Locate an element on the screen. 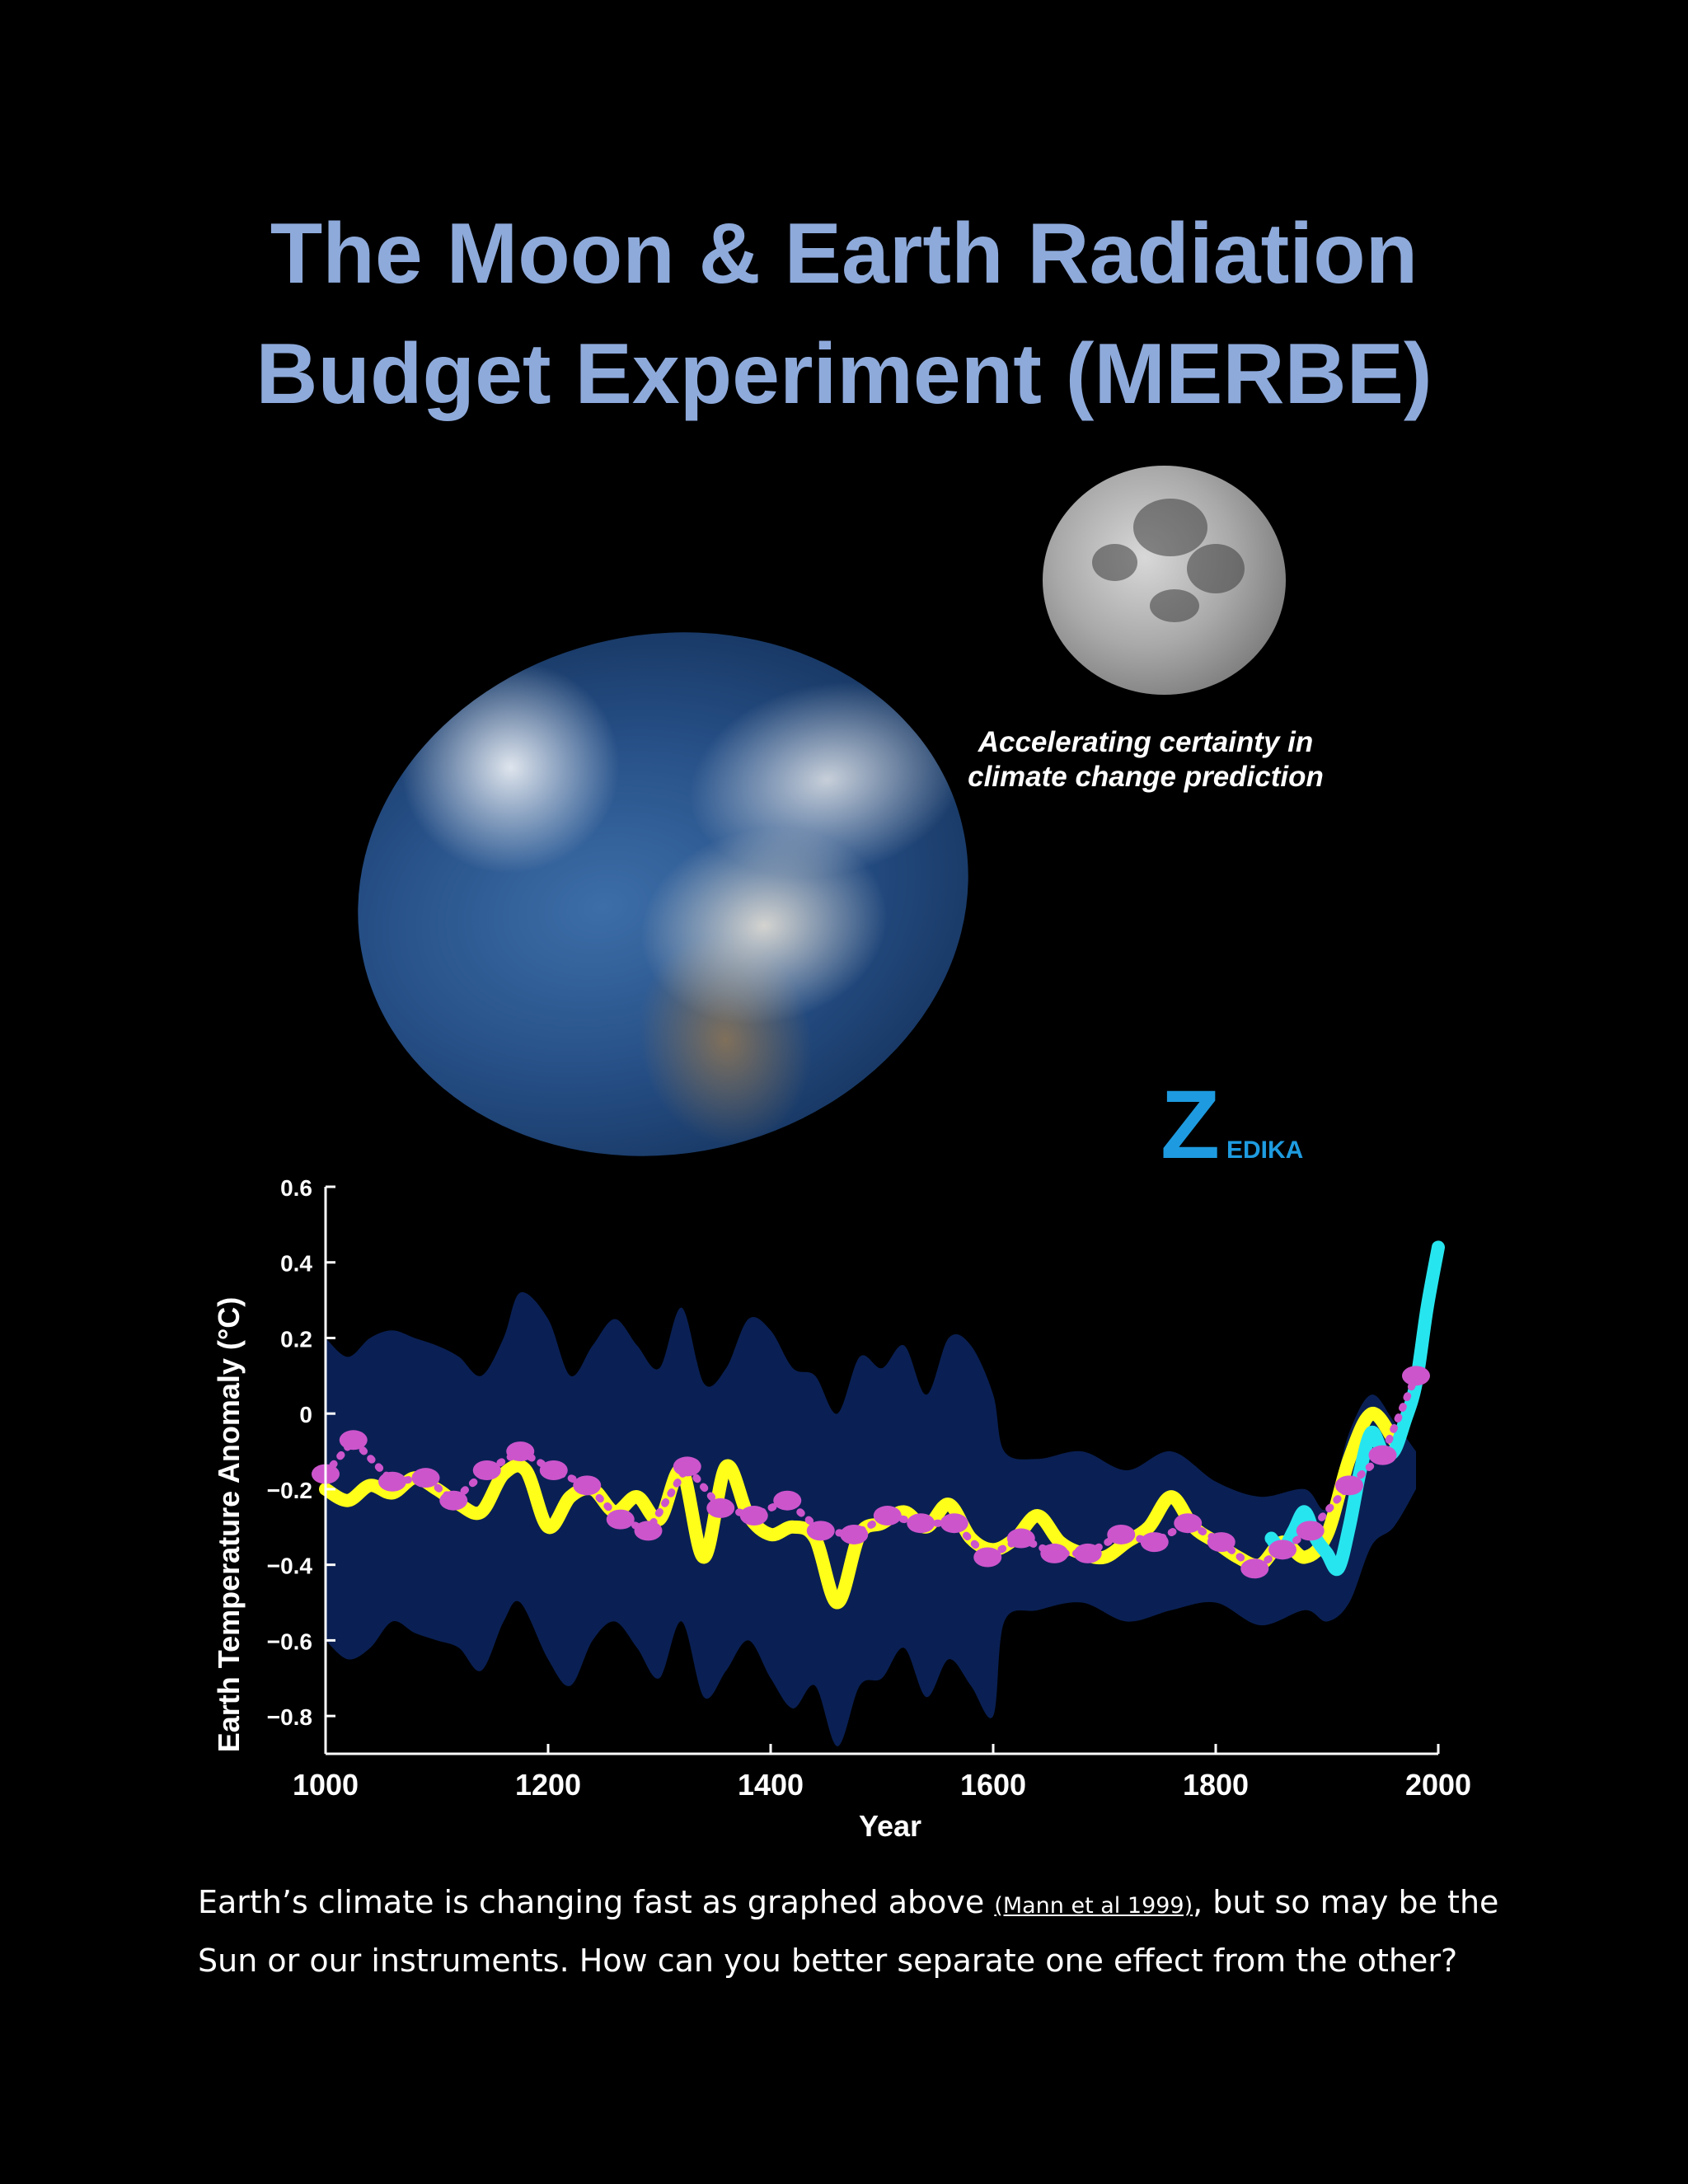  x-tick-label: 1200 is located at coordinates (548, 1785).